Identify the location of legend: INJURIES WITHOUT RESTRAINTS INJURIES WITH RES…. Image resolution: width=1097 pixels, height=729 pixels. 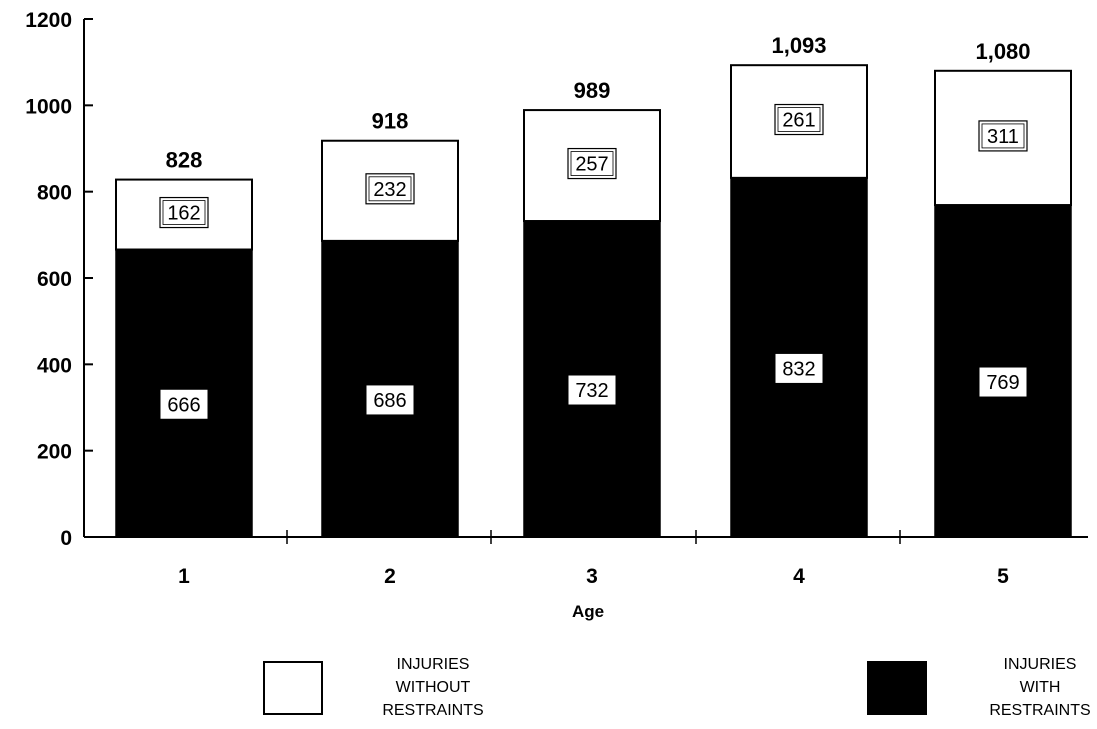
(677, 687).